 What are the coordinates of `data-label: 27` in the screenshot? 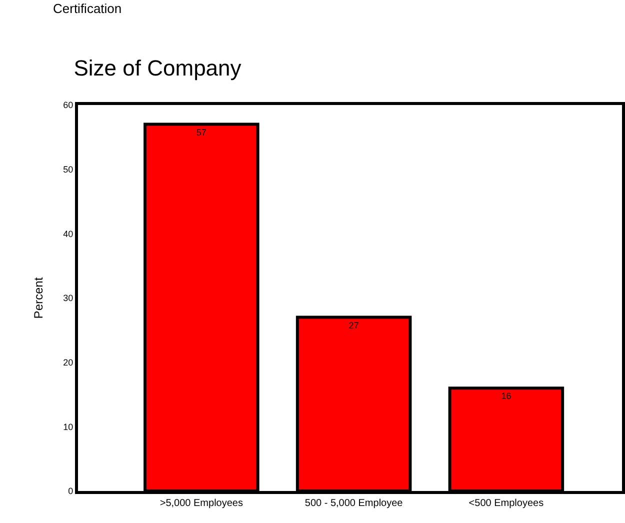 It's located at (353, 325).